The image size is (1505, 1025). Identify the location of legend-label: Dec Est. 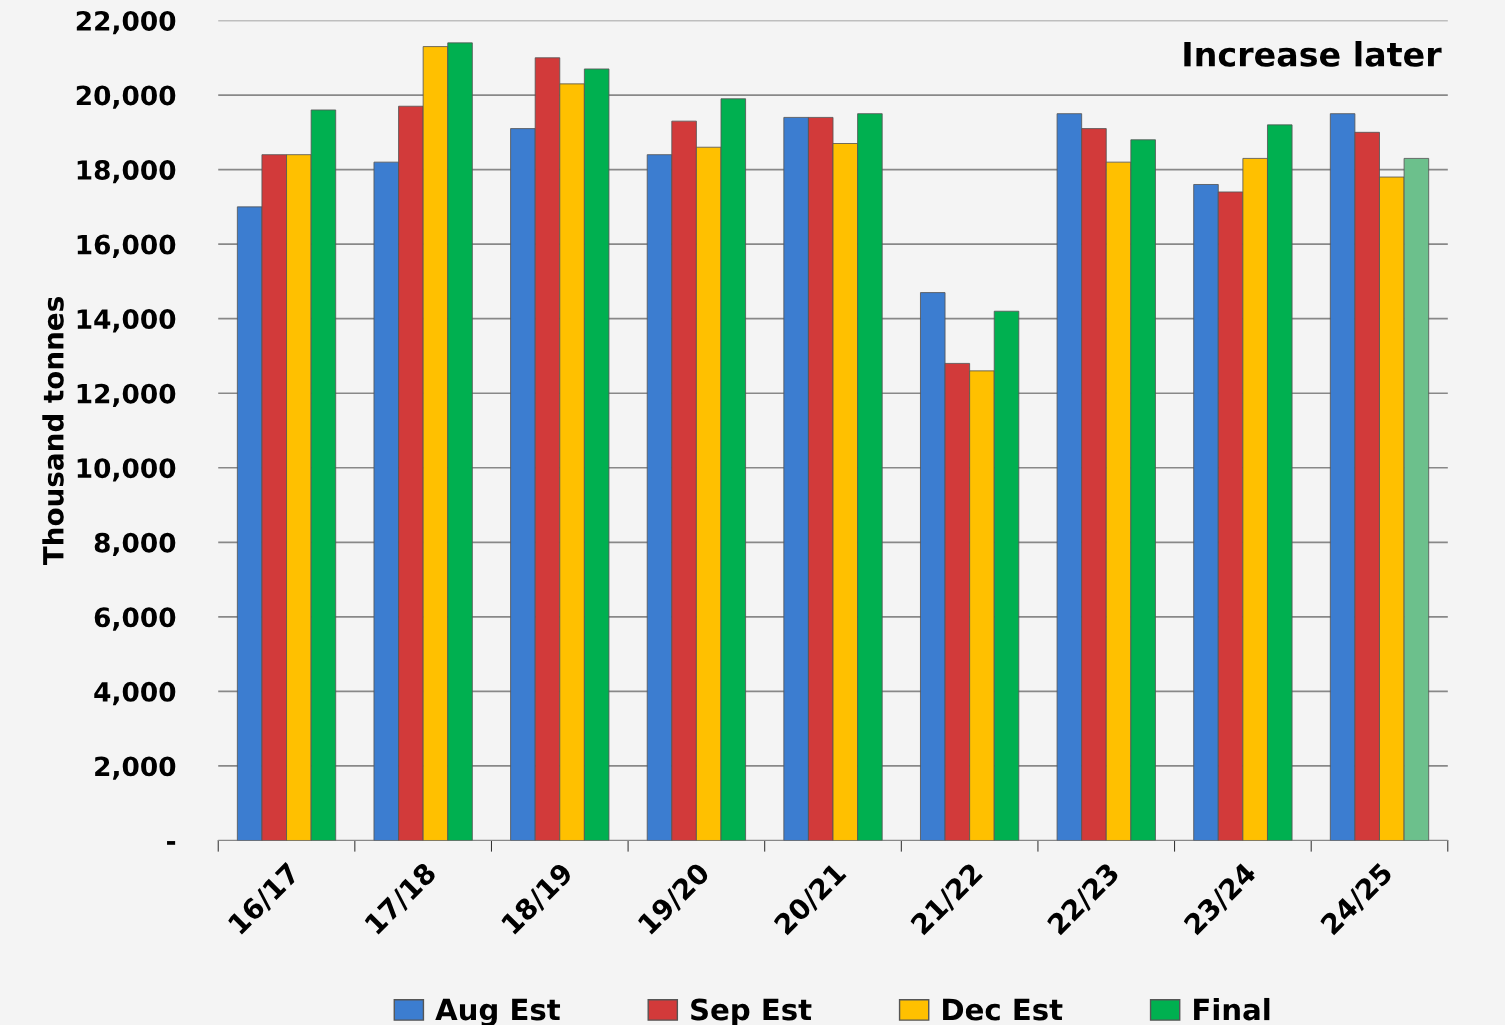
(1003, 1009).